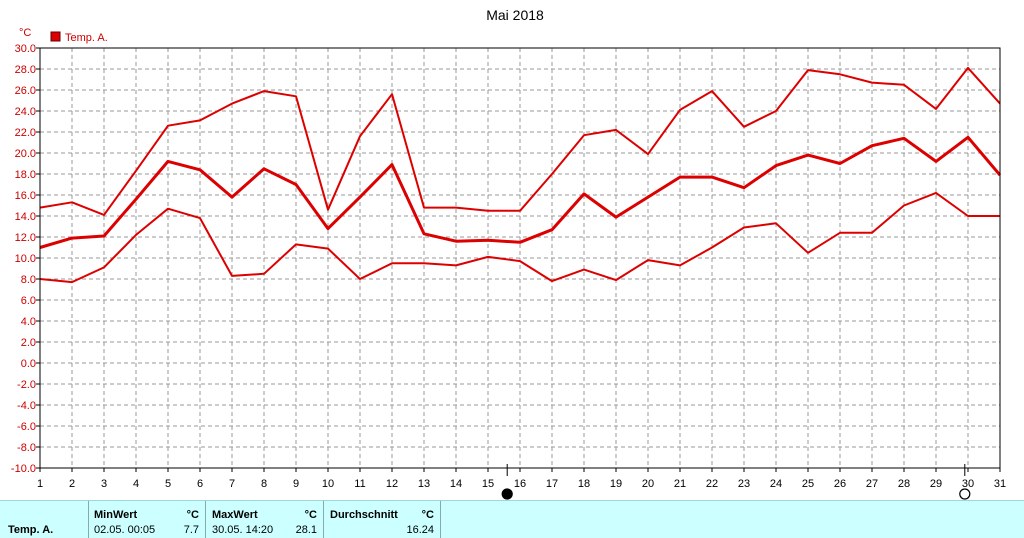  I want to click on x-tick-label: 18, so click(584, 484).